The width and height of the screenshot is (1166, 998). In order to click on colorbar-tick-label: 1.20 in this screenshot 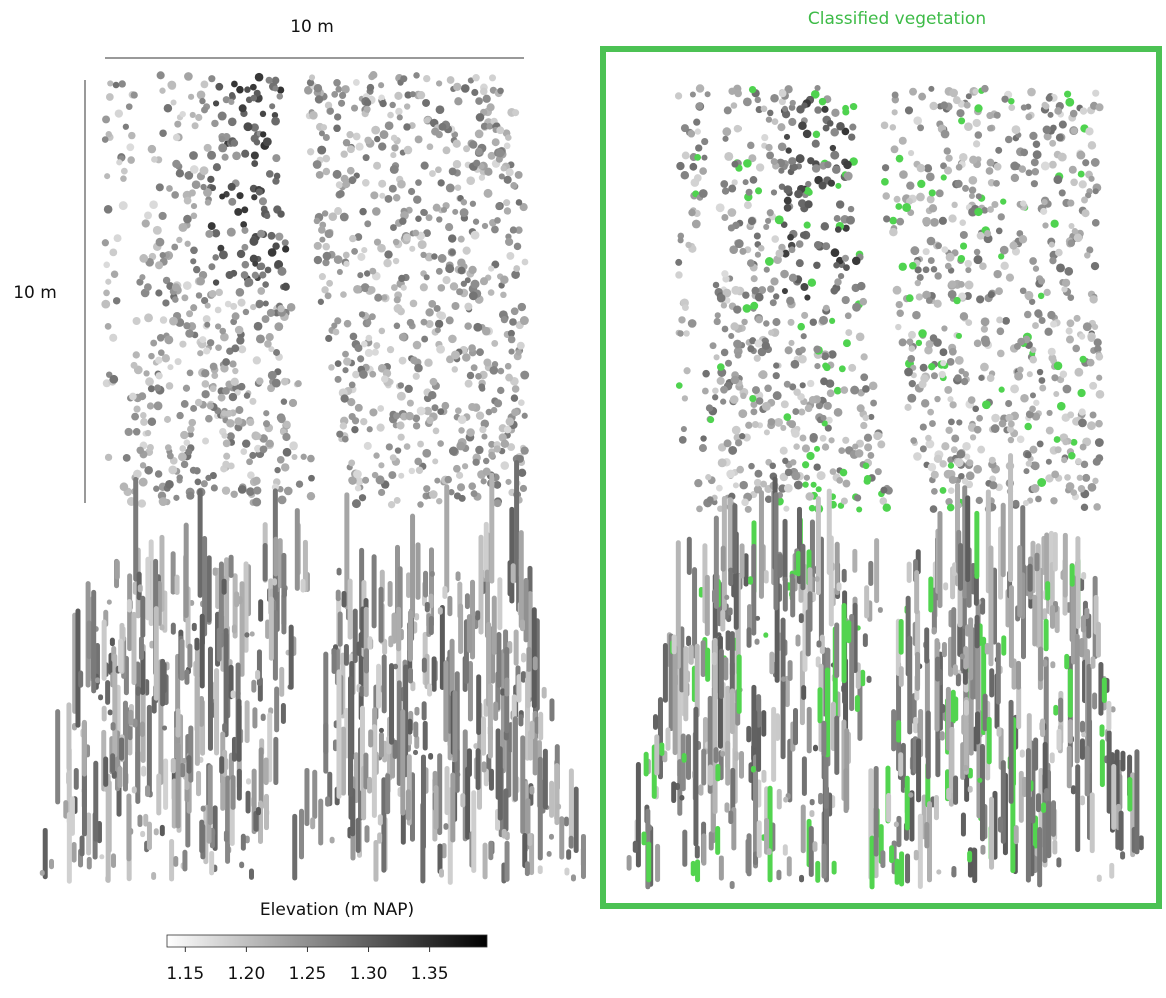, I will do `click(246, 974)`.